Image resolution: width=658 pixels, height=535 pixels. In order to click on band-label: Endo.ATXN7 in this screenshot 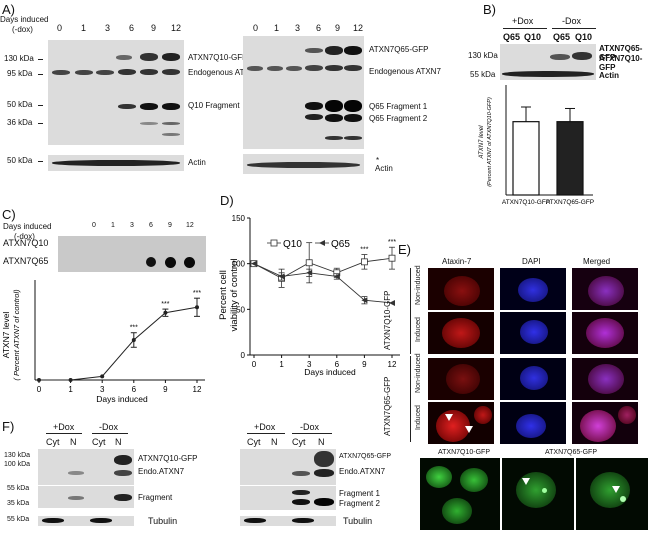, I will do `click(362, 471)`.